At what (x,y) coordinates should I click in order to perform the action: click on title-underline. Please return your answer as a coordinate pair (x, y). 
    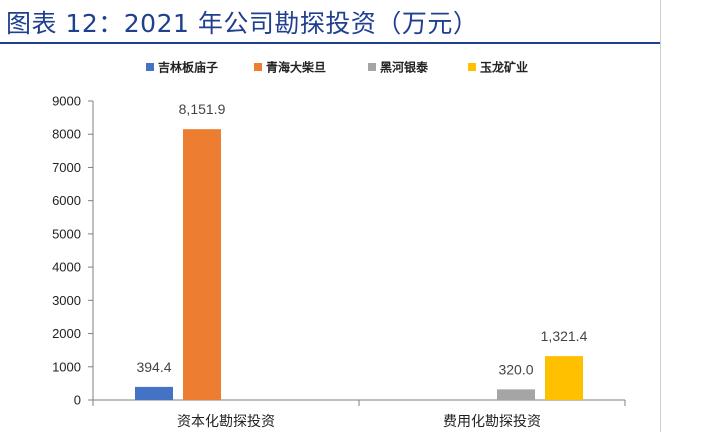
    Looking at the image, I should click on (330, 43).